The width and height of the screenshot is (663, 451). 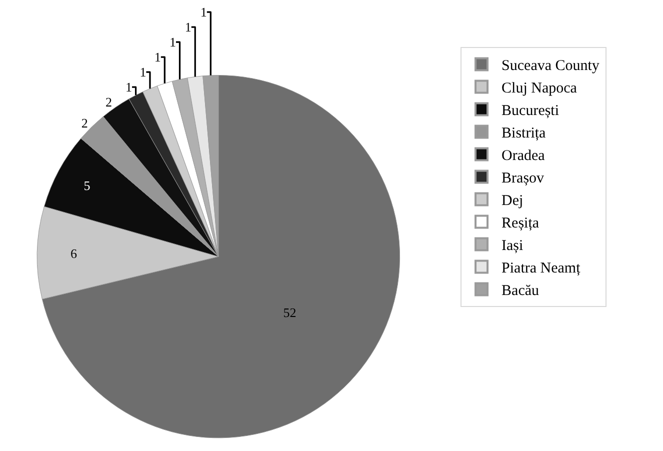 What do you see at coordinates (524, 134) in the screenshot?
I see `legend-label: Bistrița` at bounding box center [524, 134].